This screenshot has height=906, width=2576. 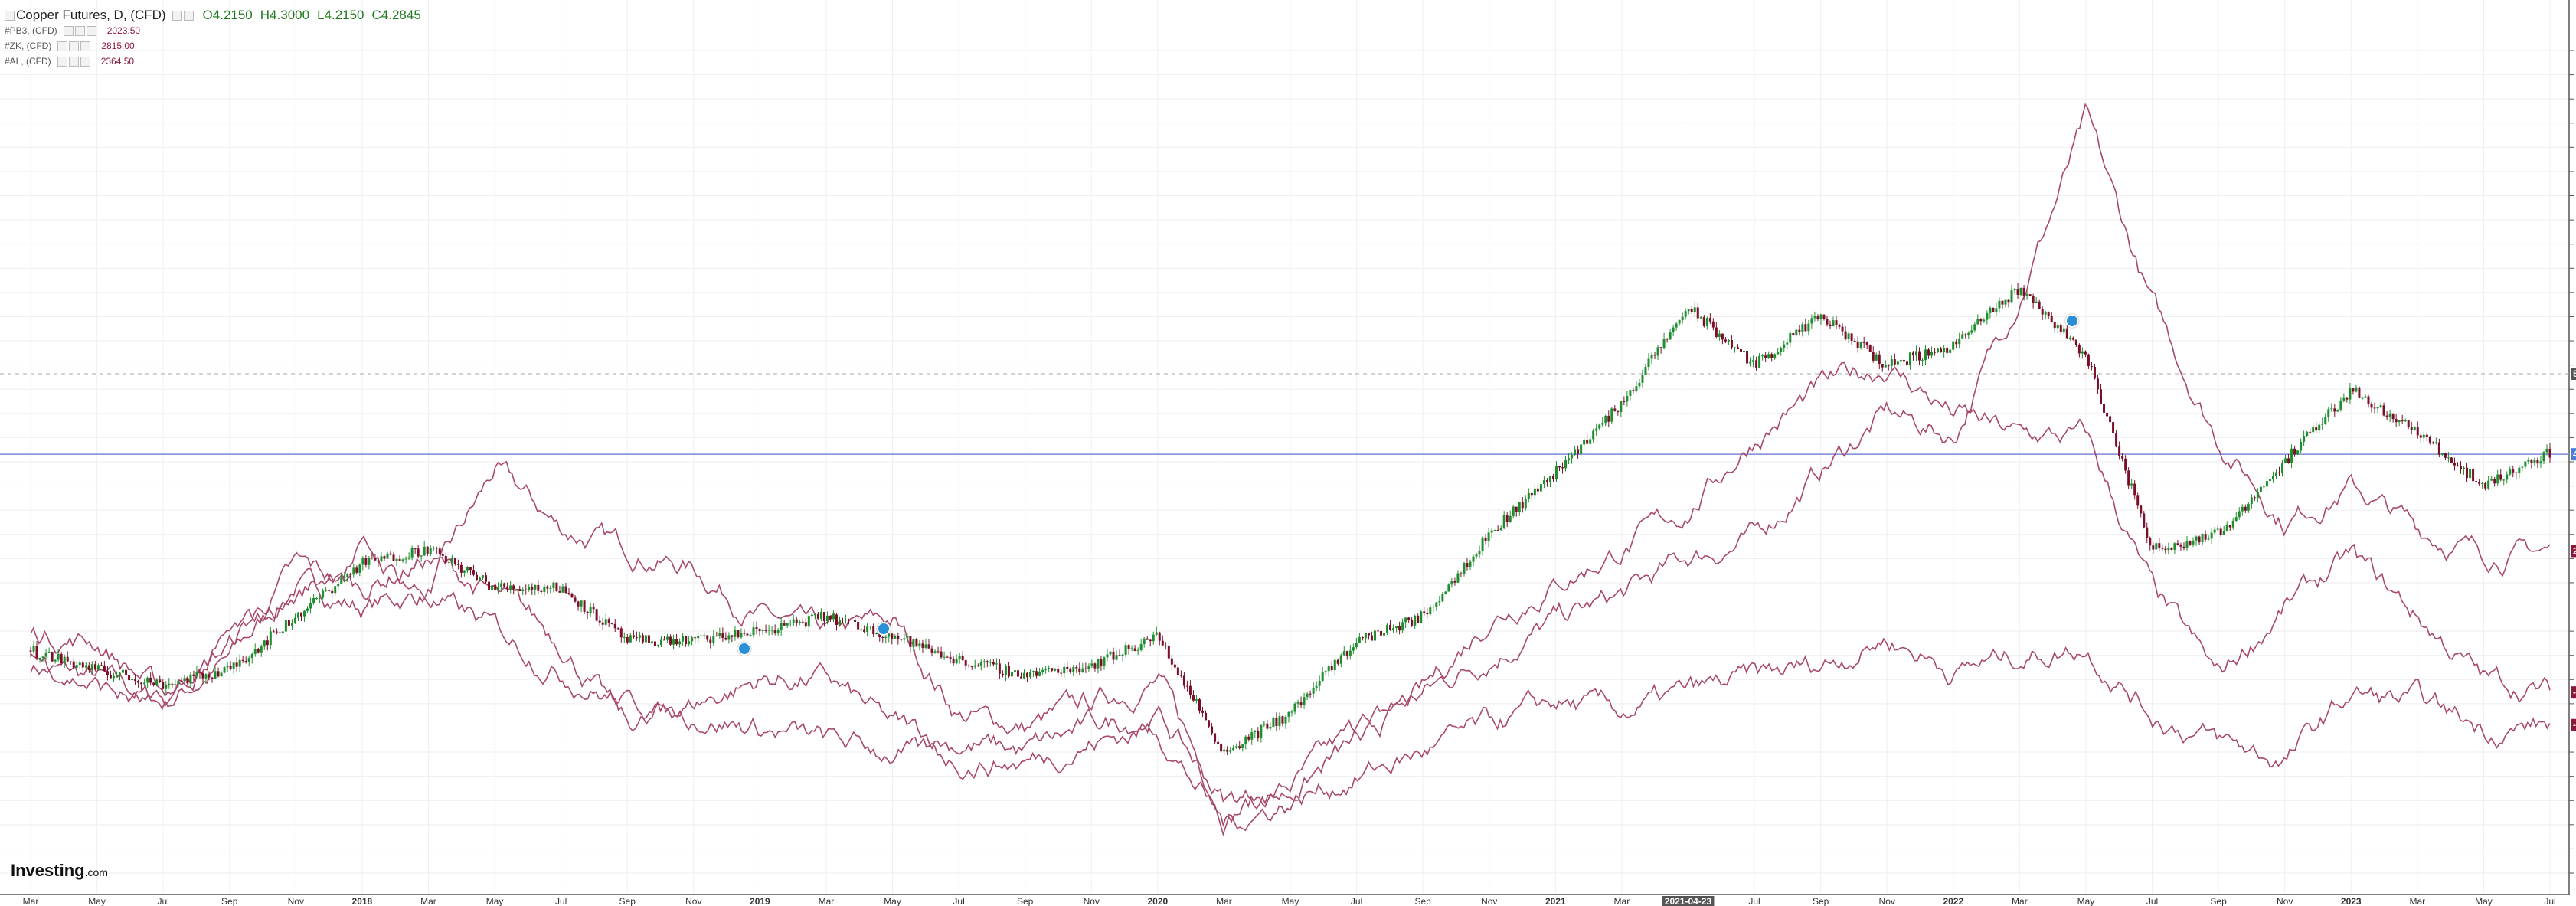 I want to click on price-badge, so click(x=2573, y=551).